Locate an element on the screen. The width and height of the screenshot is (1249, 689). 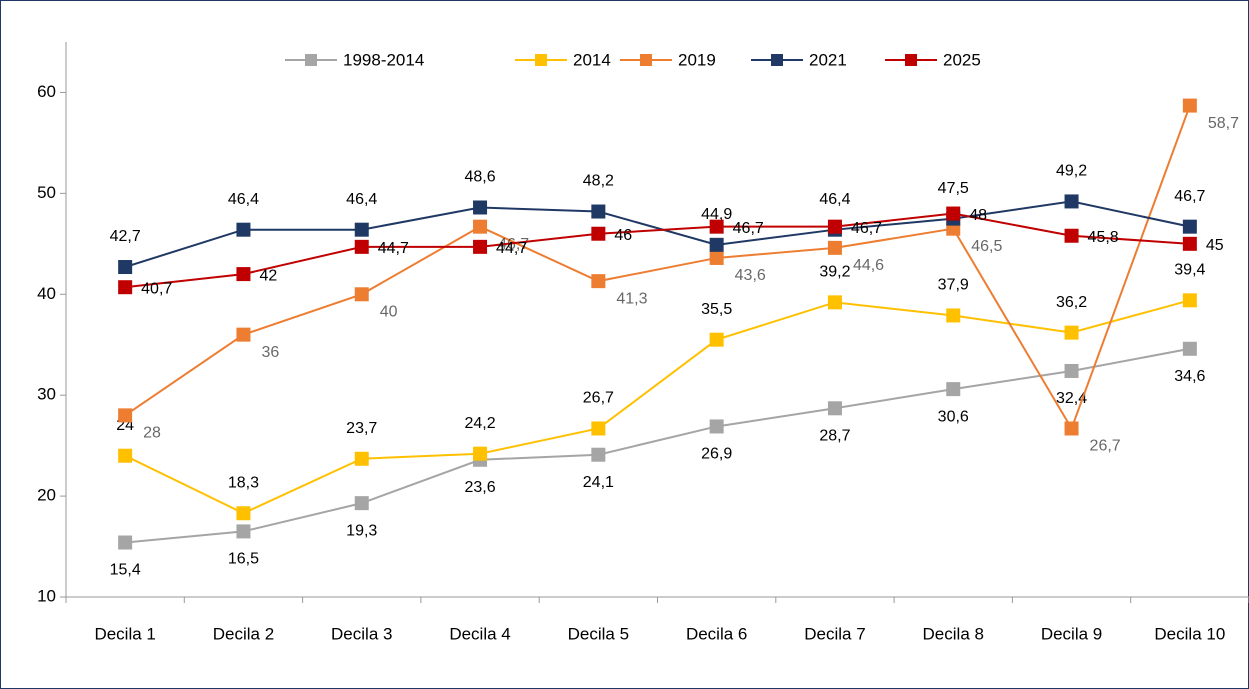
x-tick-label: Decila 9 is located at coordinates (1071, 633).